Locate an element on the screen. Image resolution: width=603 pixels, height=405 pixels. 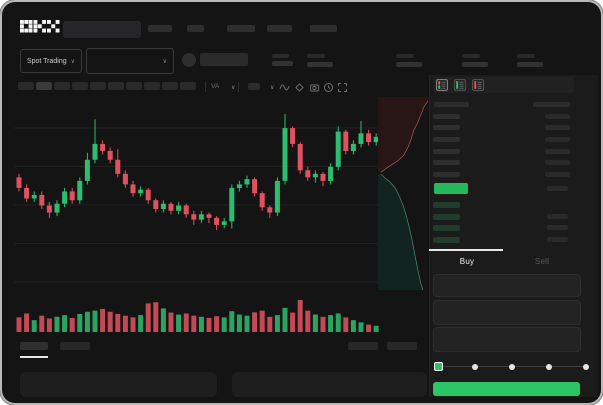
tab-buy: Buy is located at coordinates (467, 261).